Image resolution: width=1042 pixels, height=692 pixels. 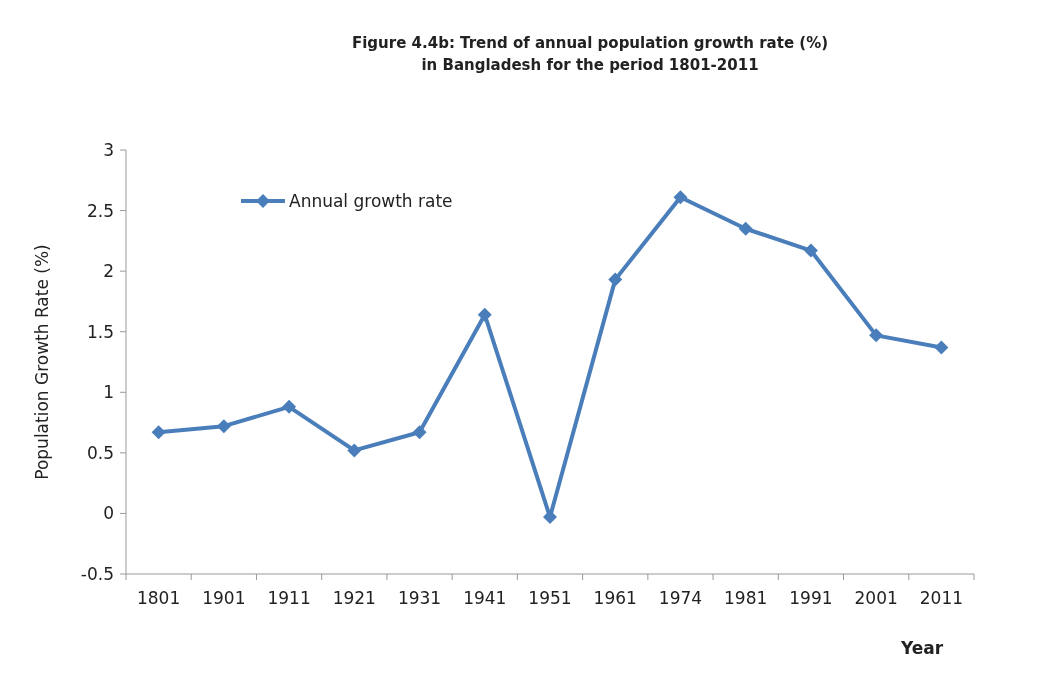 I want to click on x-tick-label: 2001, so click(x=876, y=598).